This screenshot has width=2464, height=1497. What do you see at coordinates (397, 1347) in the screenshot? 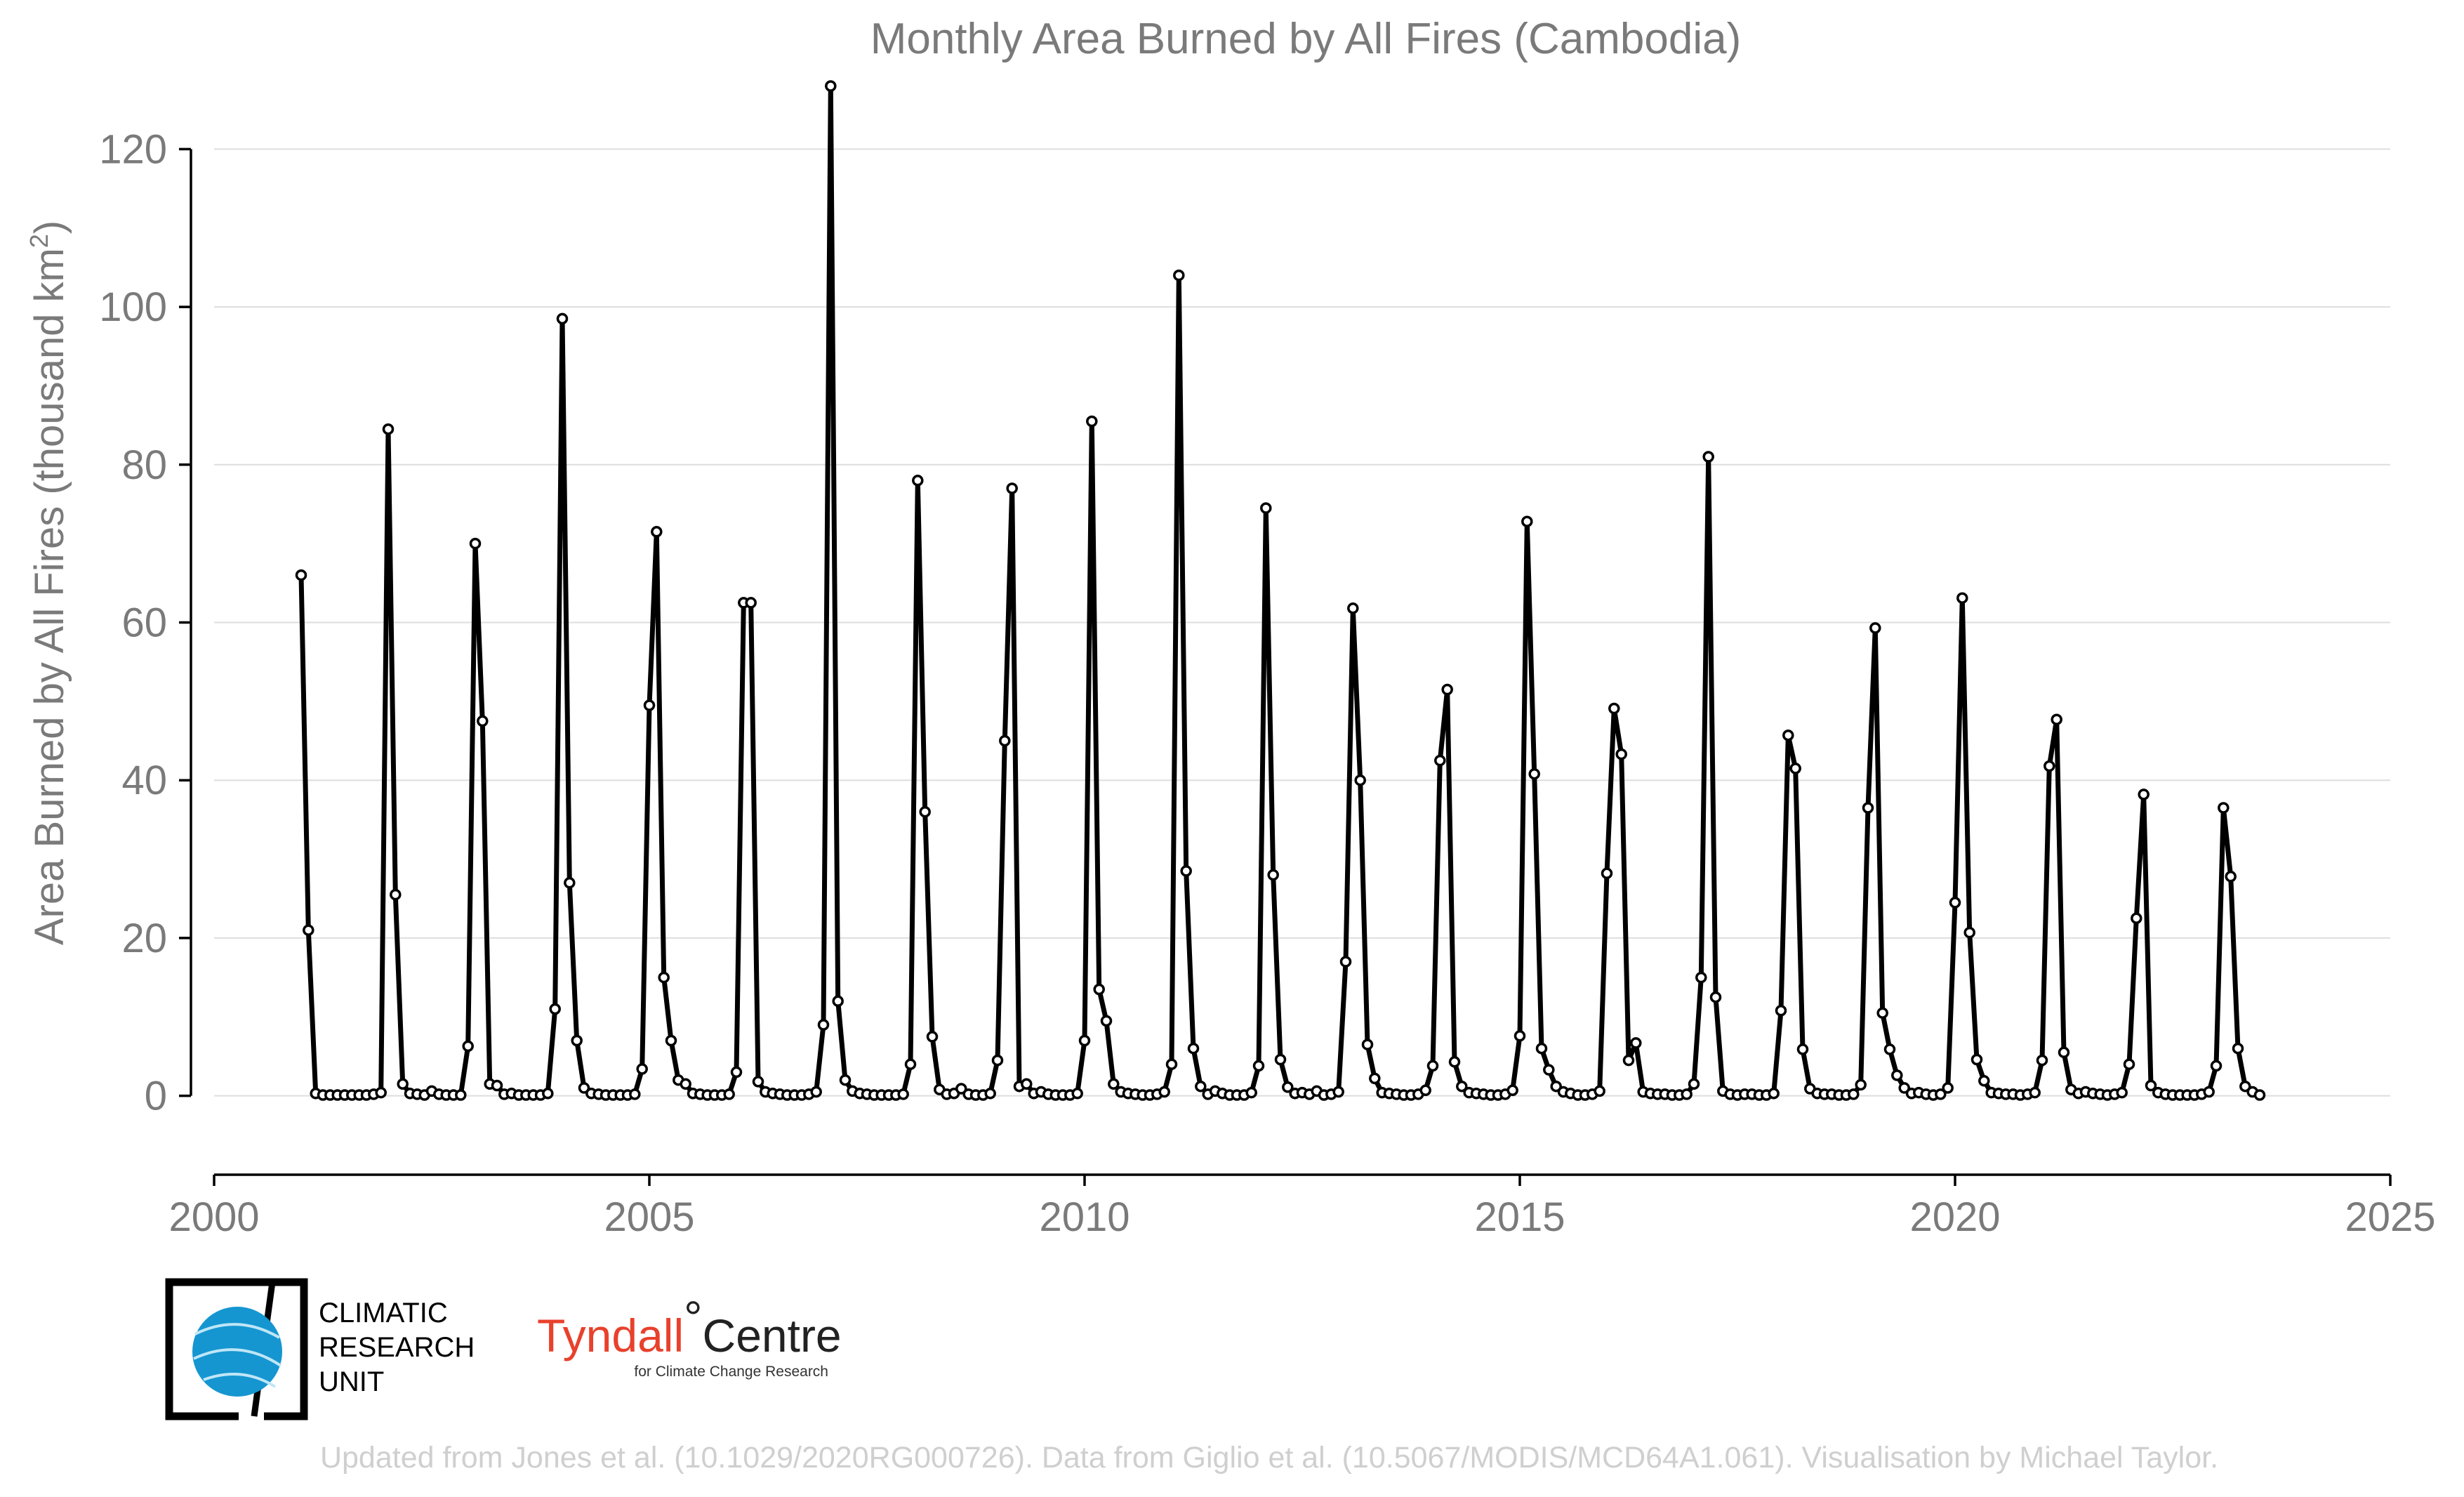
I see `cru-logo-line-2: RESEARCH` at bounding box center [397, 1347].